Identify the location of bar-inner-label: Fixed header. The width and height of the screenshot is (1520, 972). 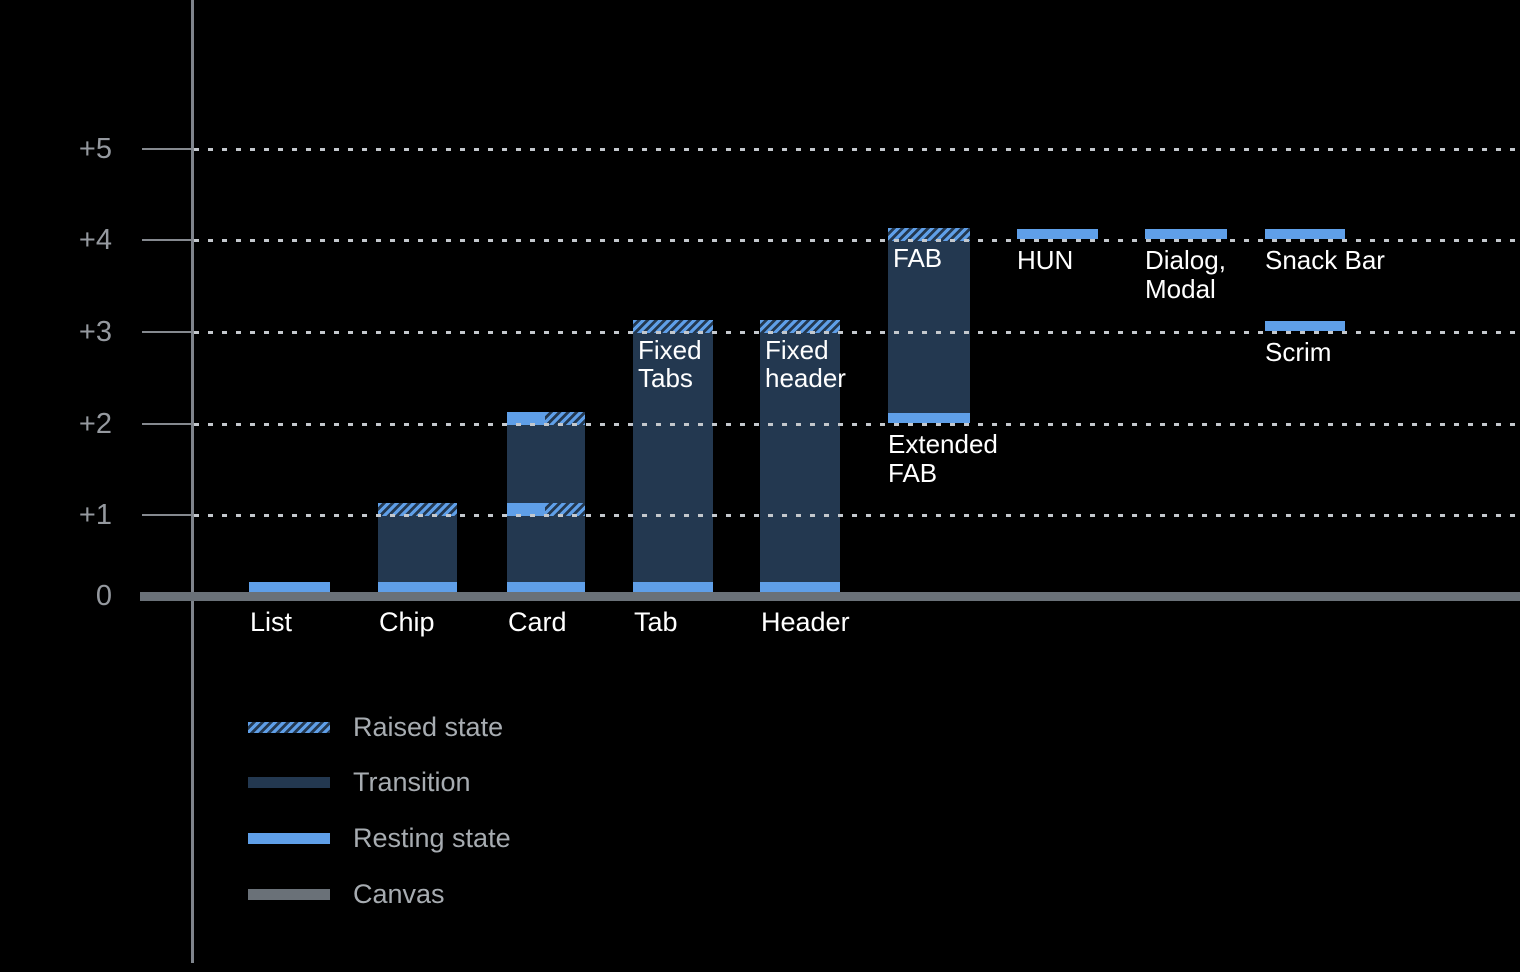
(805, 364).